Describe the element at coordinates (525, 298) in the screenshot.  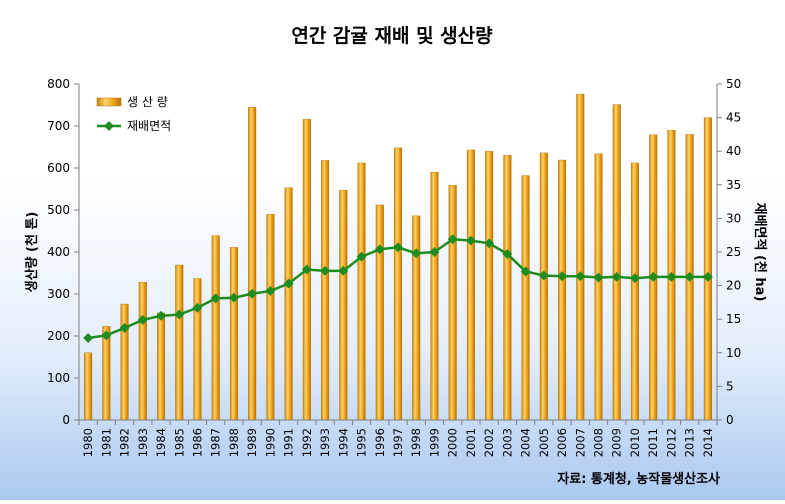
I see `bar-2004` at that location.